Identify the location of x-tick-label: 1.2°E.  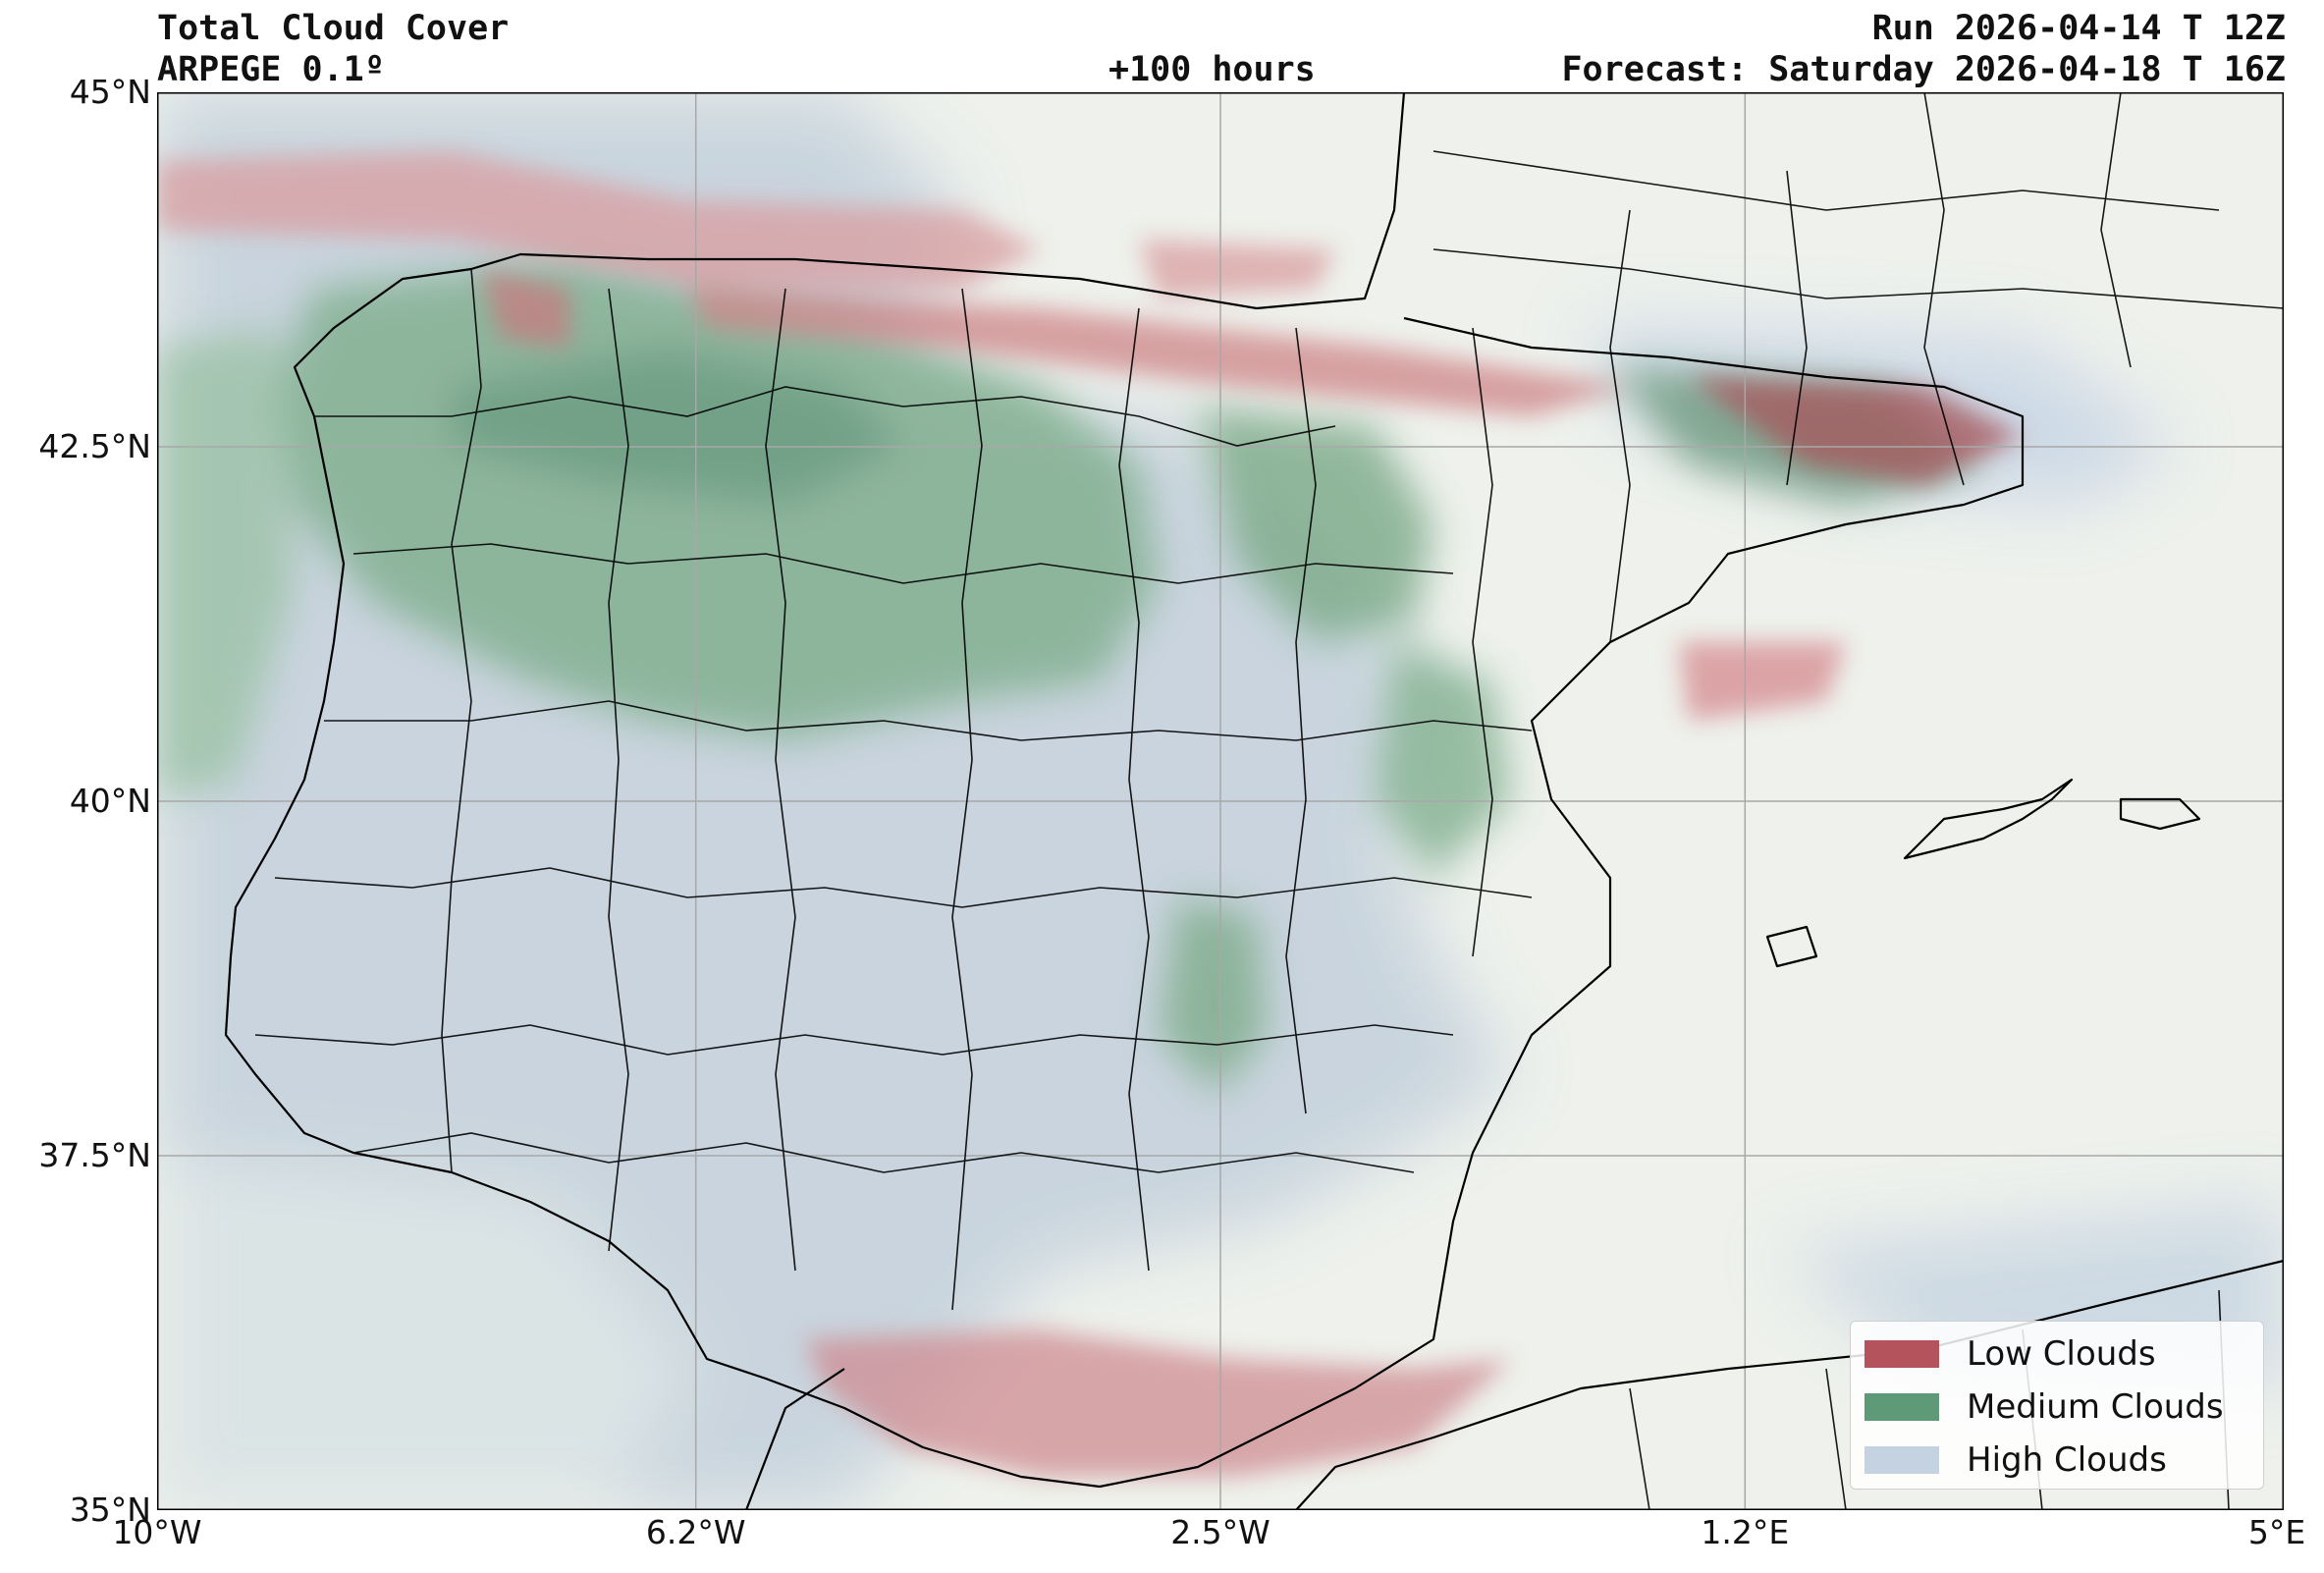
(1745, 1532).